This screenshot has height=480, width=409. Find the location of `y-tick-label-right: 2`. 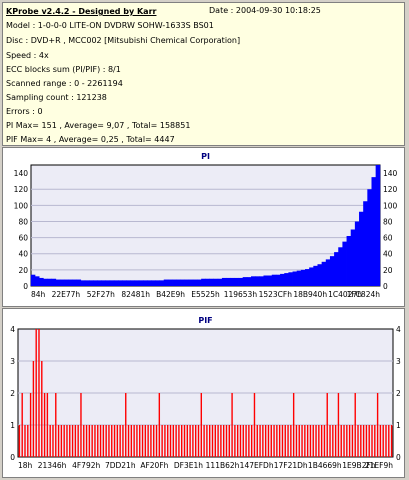

y-tick-label-right: 2 is located at coordinates (398, 393).